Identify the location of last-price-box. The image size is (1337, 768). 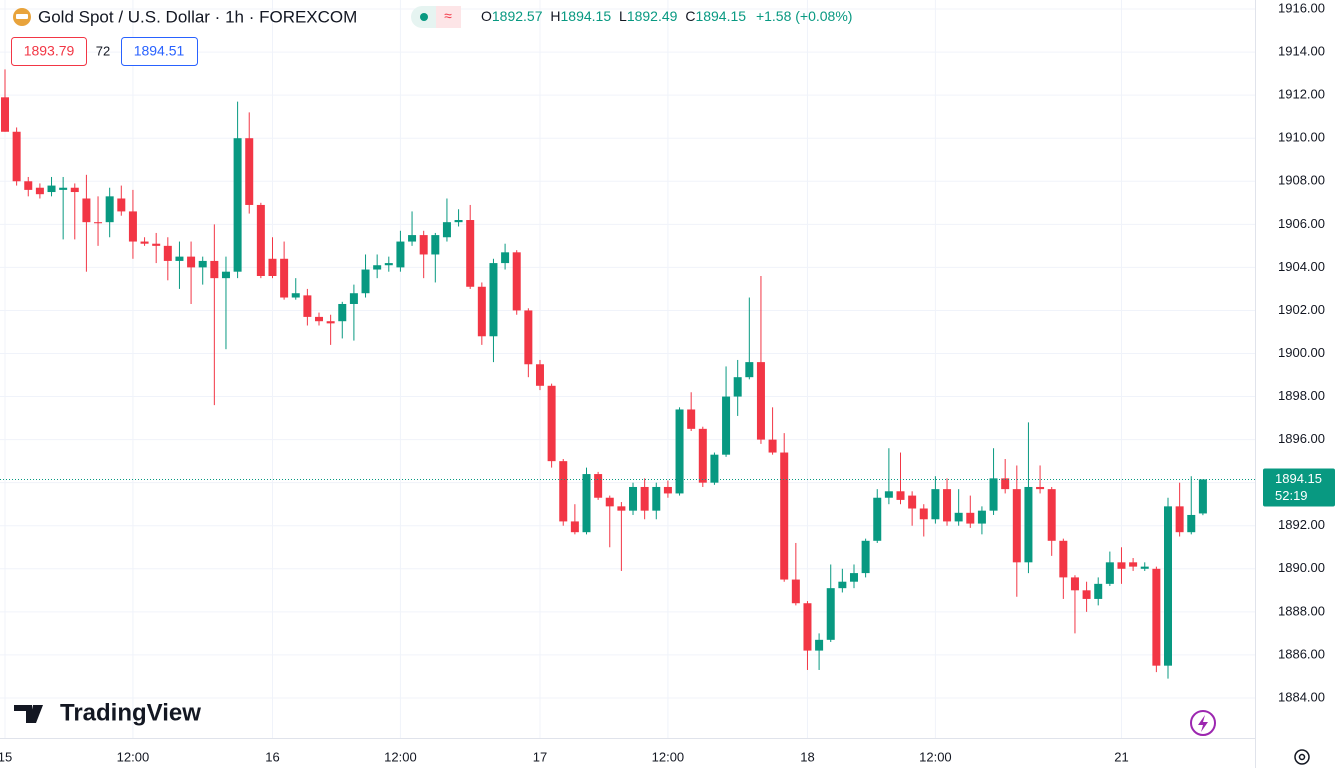
(1299, 487).